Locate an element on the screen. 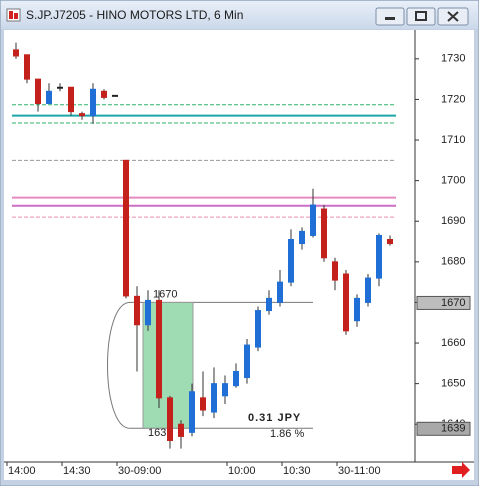 The width and height of the screenshot is (479, 486). x-tick-label: 10:00 is located at coordinates (242, 471).